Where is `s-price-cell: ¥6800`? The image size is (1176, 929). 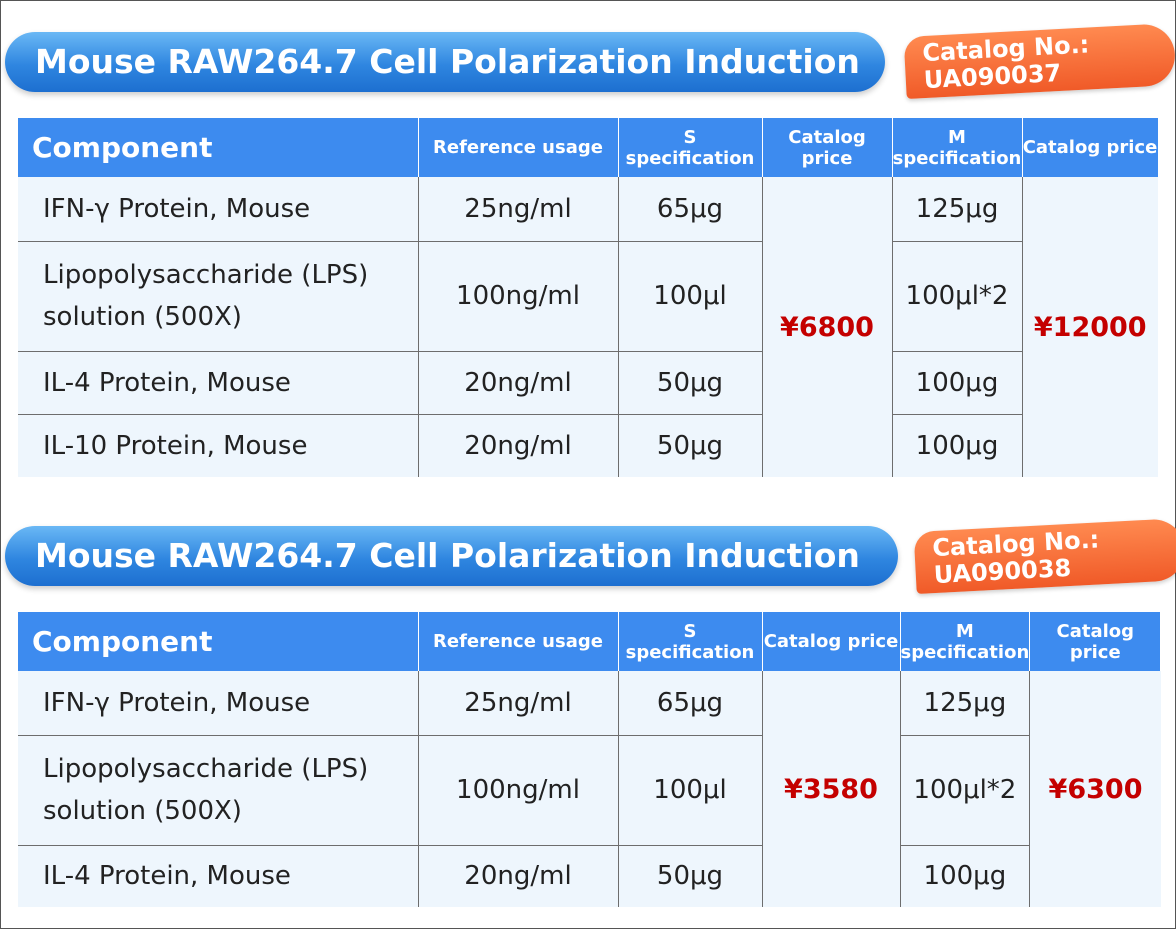
s-price-cell: ¥6800 is located at coordinates (827, 327).